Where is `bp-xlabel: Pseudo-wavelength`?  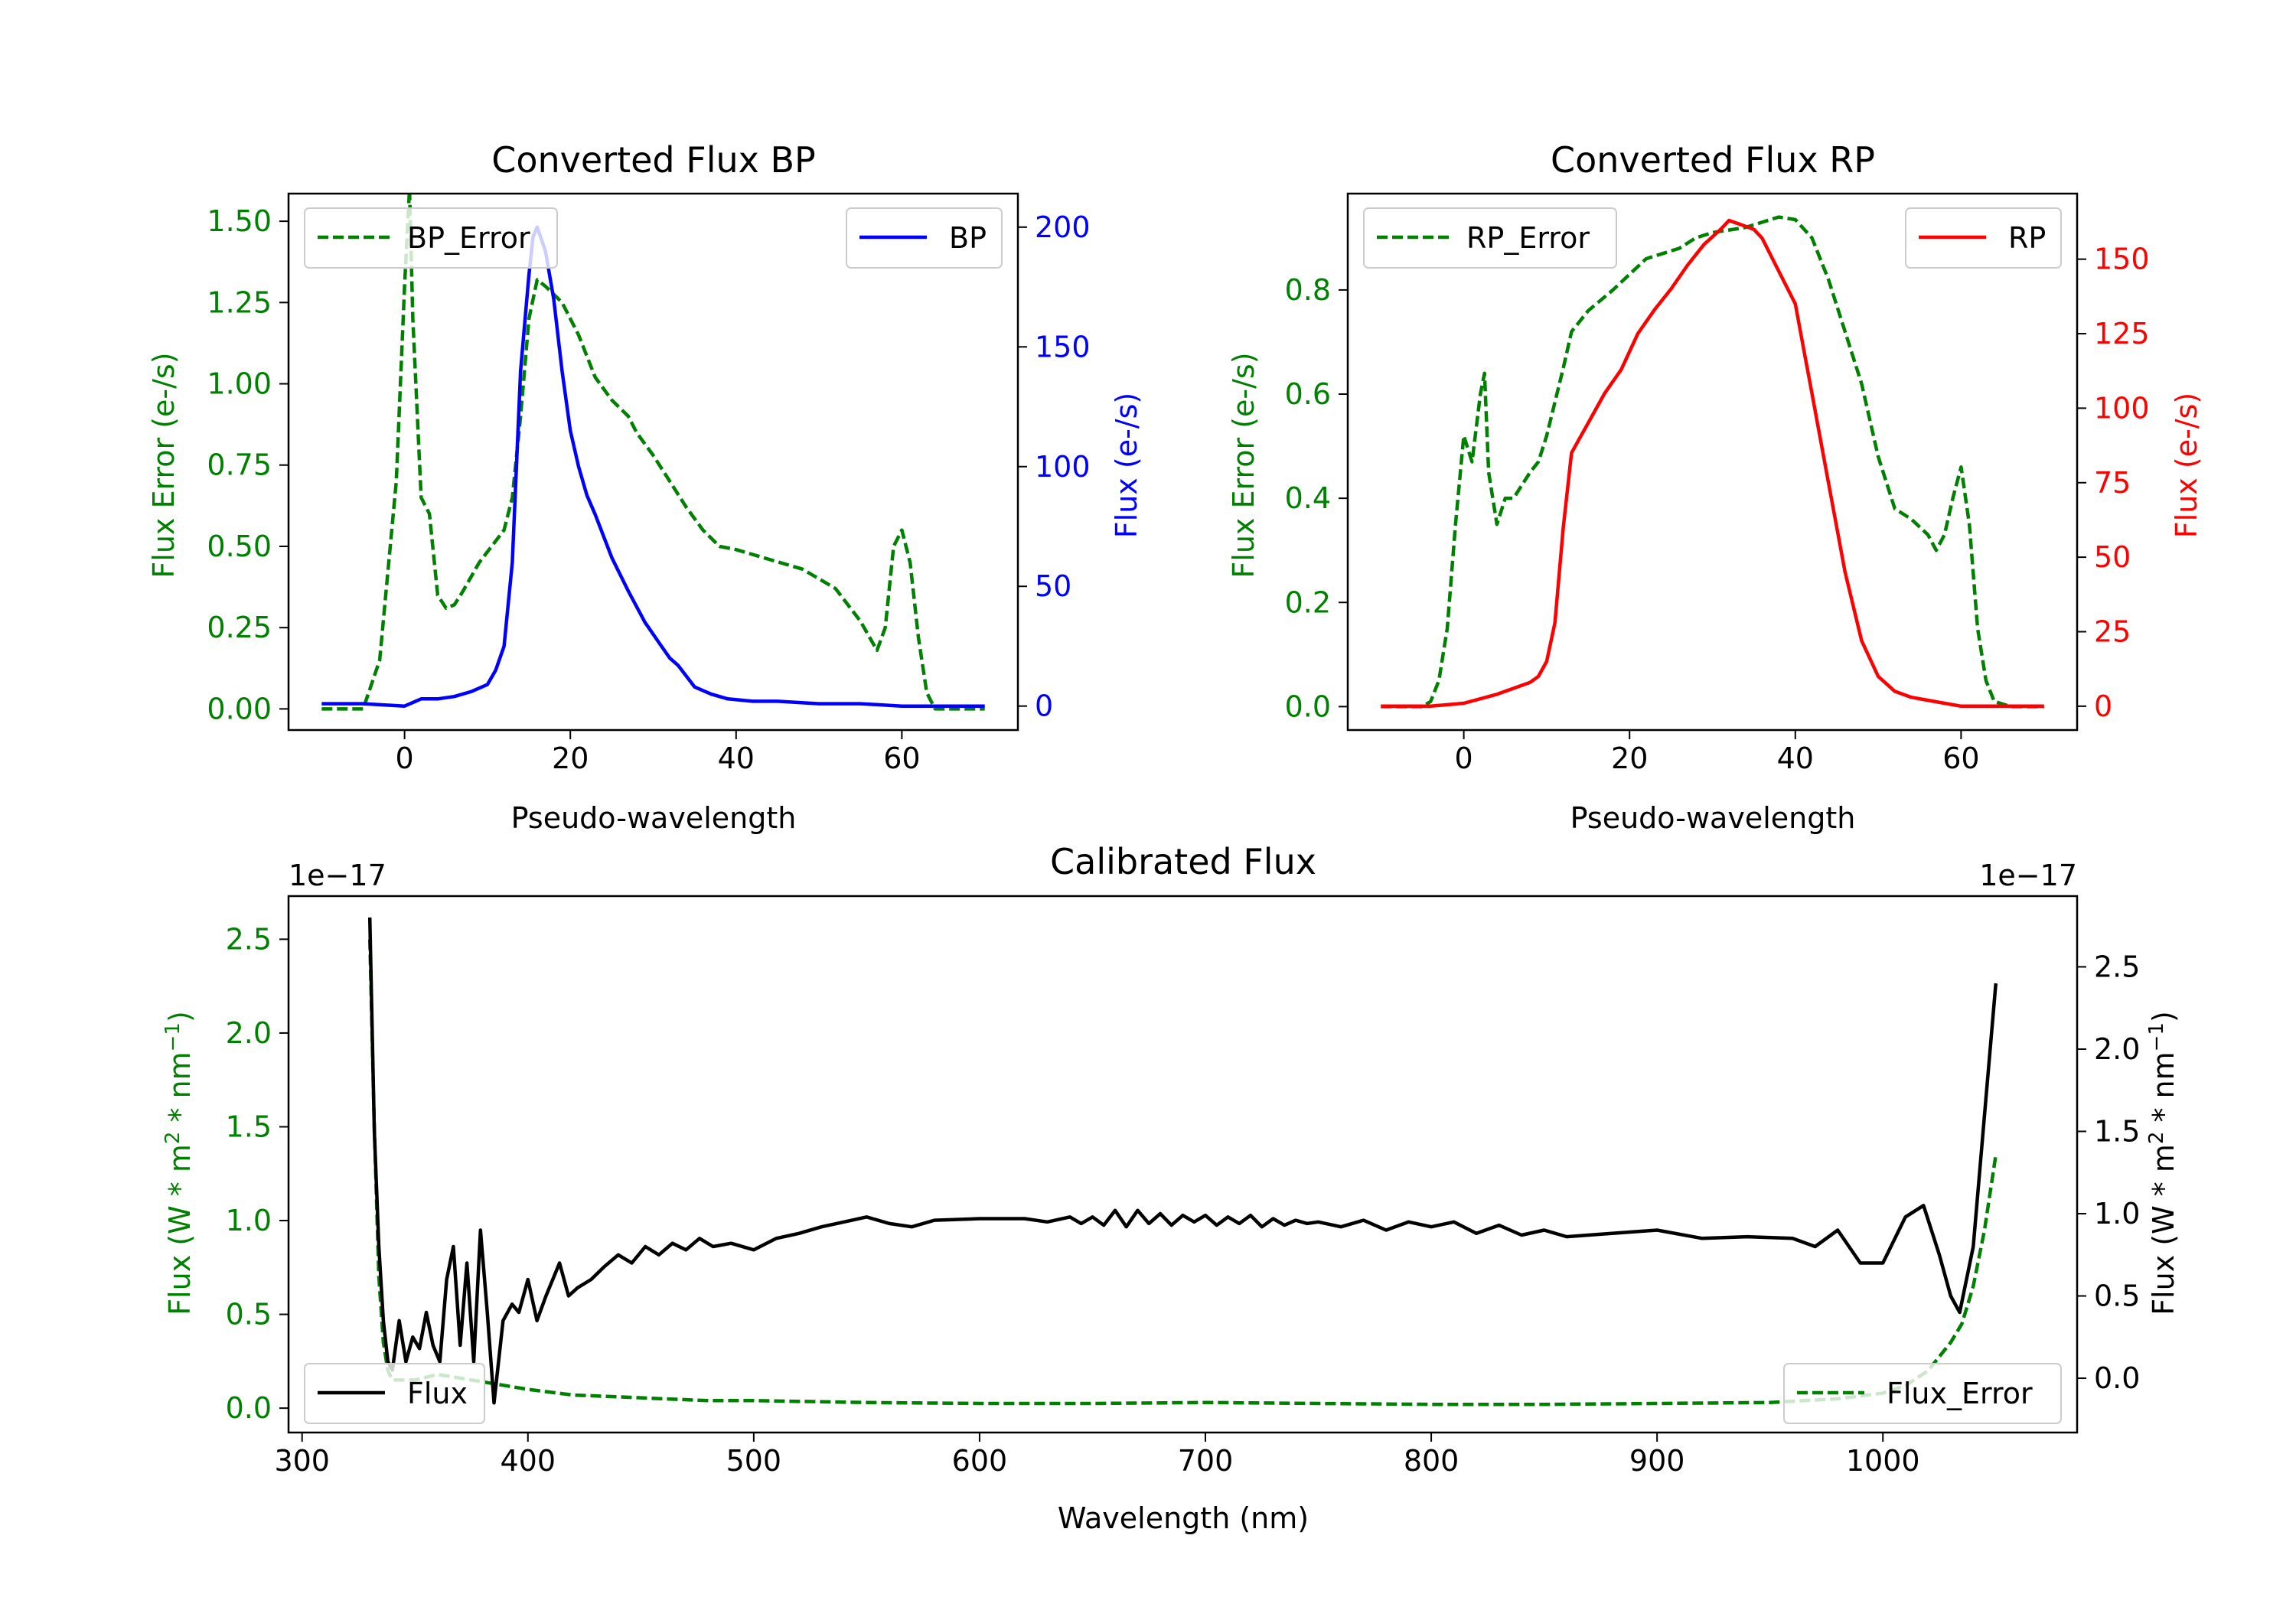
bp-xlabel: Pseudo-wavelength is located at coordinates (654, 818).